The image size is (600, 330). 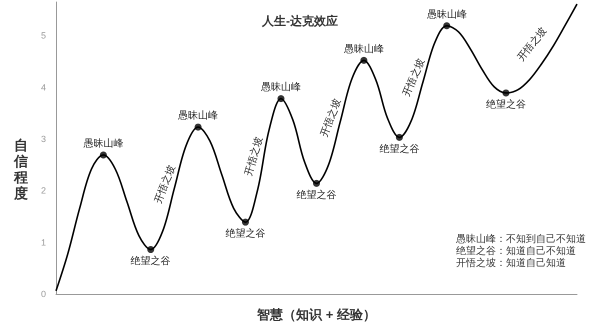 I want to click on y-axis-title: 自信程度, so click(x=21, y=170).